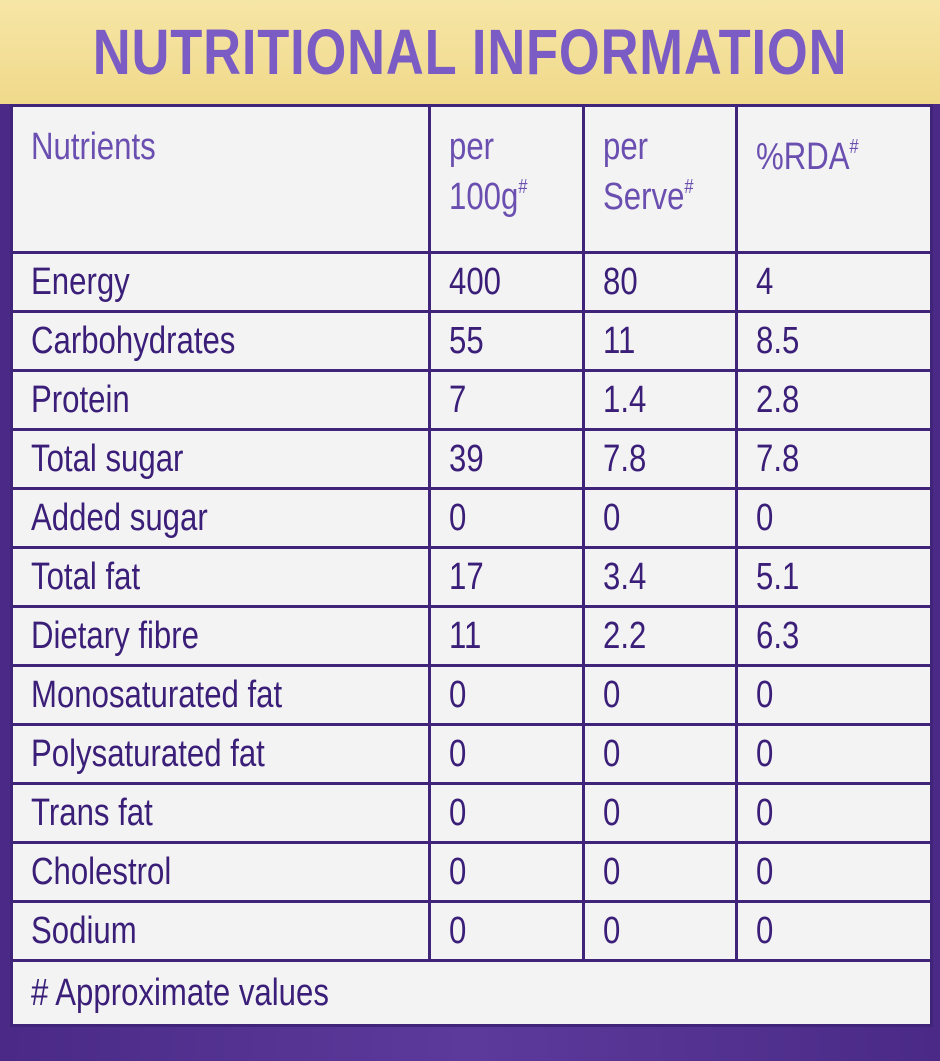 The width and height of the screenshot is (940, 1061). What do you see at coordinates (133, 340) in the screenshot?
I see `cell-text: Carbohydrates` at bounding box center [133, 340].